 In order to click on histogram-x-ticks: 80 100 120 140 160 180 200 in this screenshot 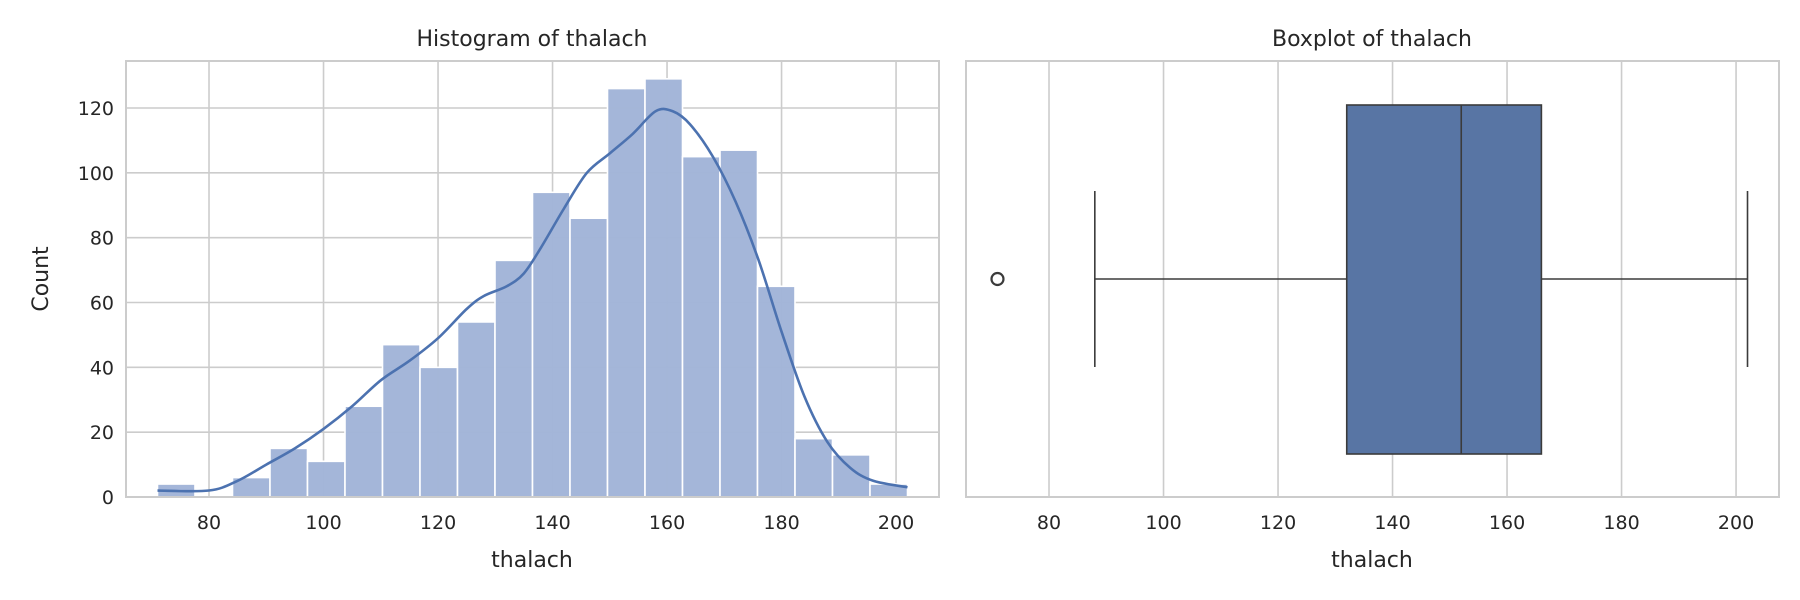, I will do `click(555, 523)`.